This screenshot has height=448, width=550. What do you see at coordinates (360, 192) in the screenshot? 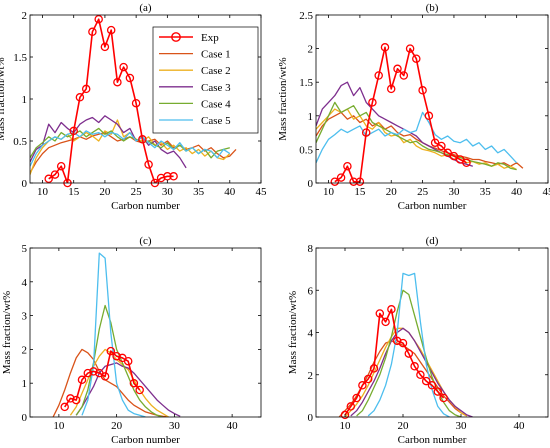
I see `x-tick-label: 15` at bounding box center [360, 192].